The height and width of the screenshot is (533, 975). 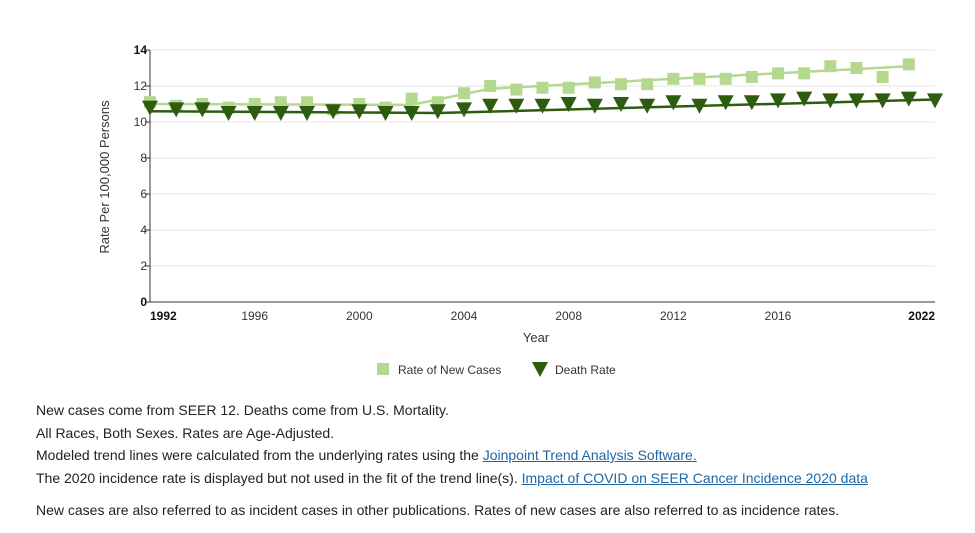 I want to click on point-death-rate-2007, so click(x=542, y=106).